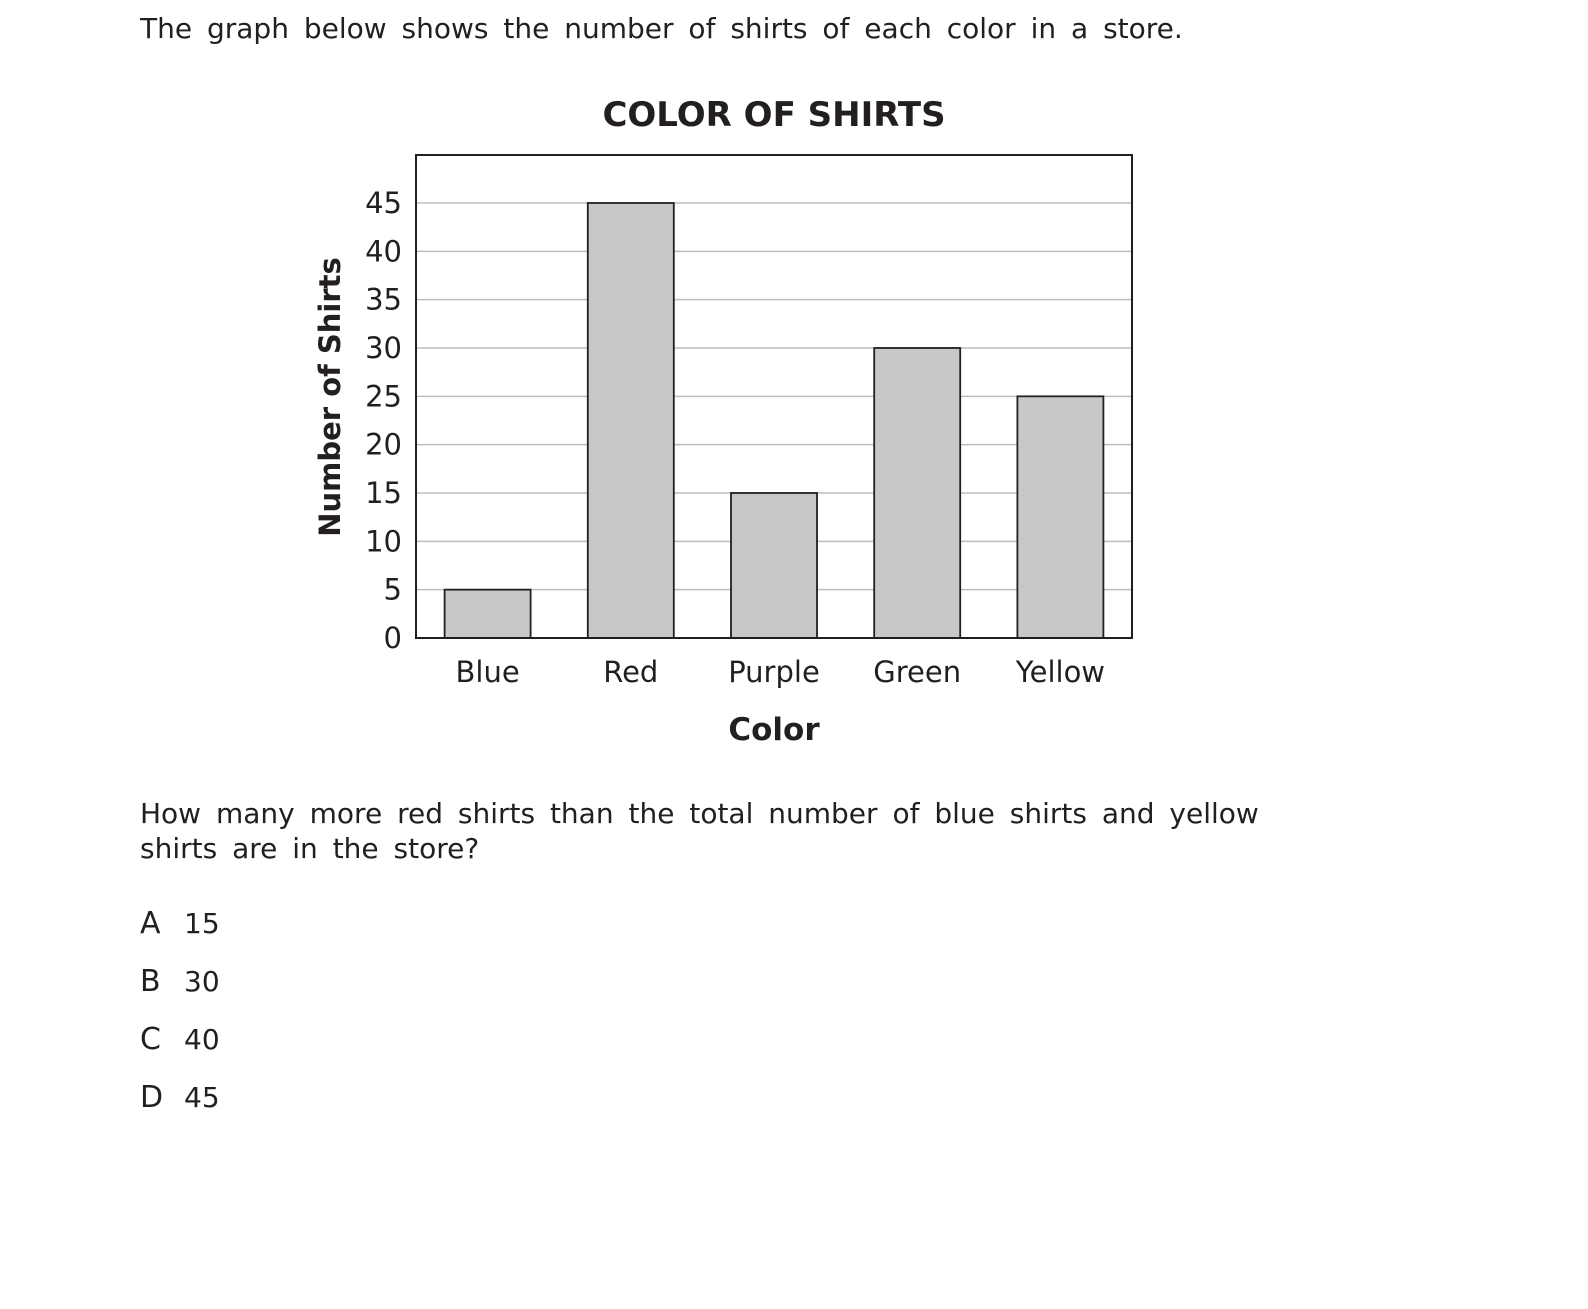 This screenshot has width=1588, height=1309. What do you see at coordinates (393, 638) in the screenshot?
I see `y-tick-label: 0` at bounding box center [393, 638].